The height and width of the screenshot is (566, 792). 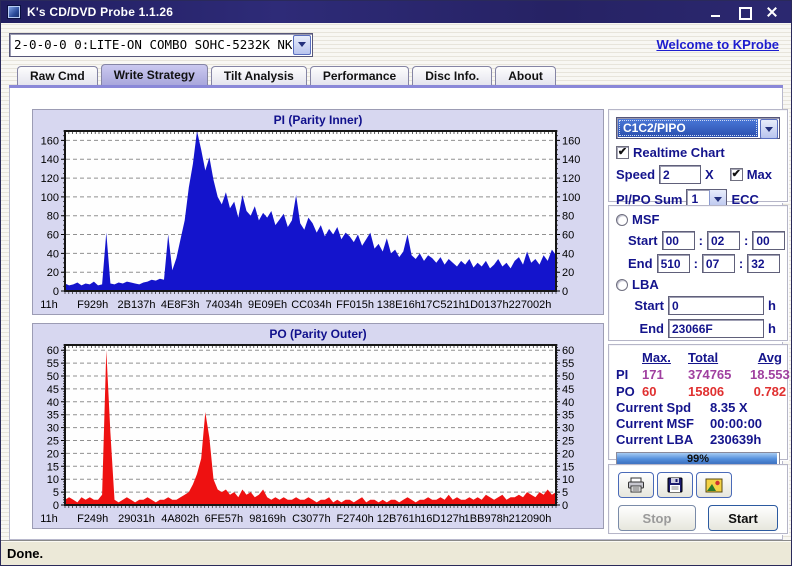 What do you see at coordinates (744, 13) in the screenshot?
I see `maximize-icon` at bounding box center [744, 13].